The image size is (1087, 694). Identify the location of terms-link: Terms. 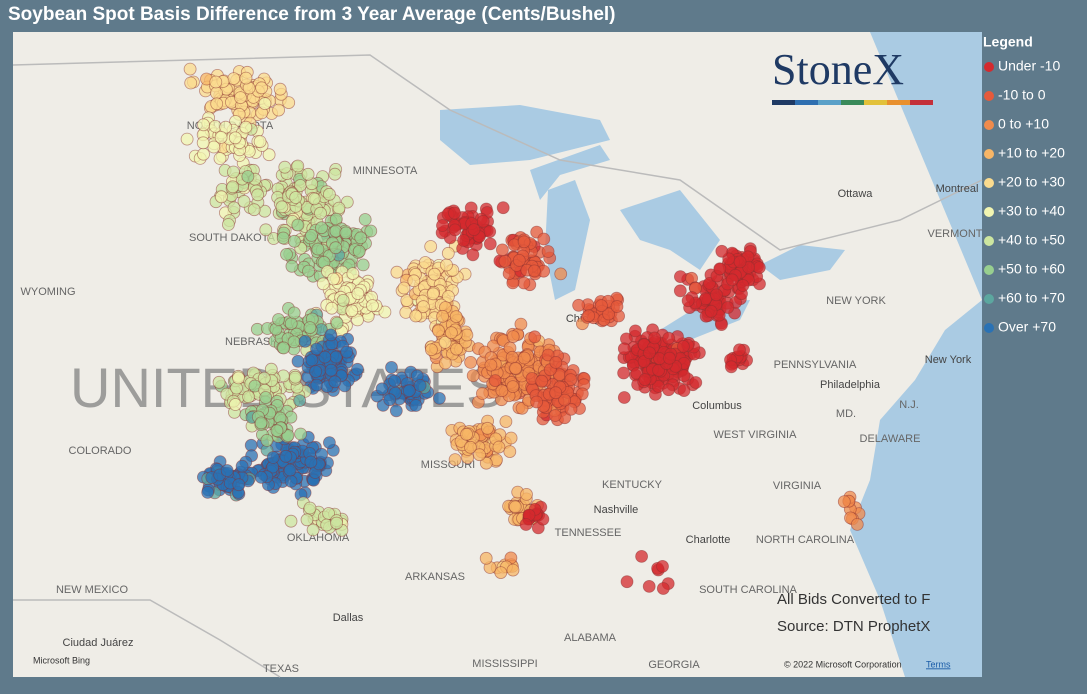
(938, 664).